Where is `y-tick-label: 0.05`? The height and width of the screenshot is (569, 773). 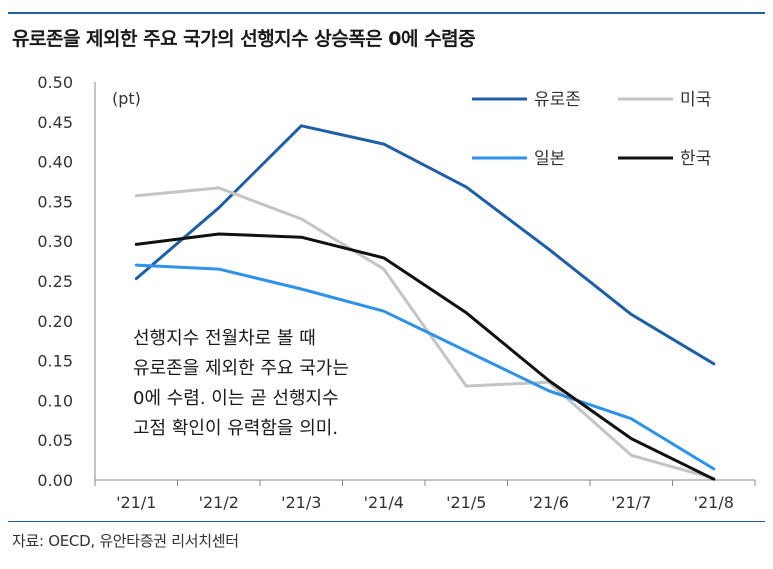
y-tick-label: 0.05 is located at coordinates (55, 440).